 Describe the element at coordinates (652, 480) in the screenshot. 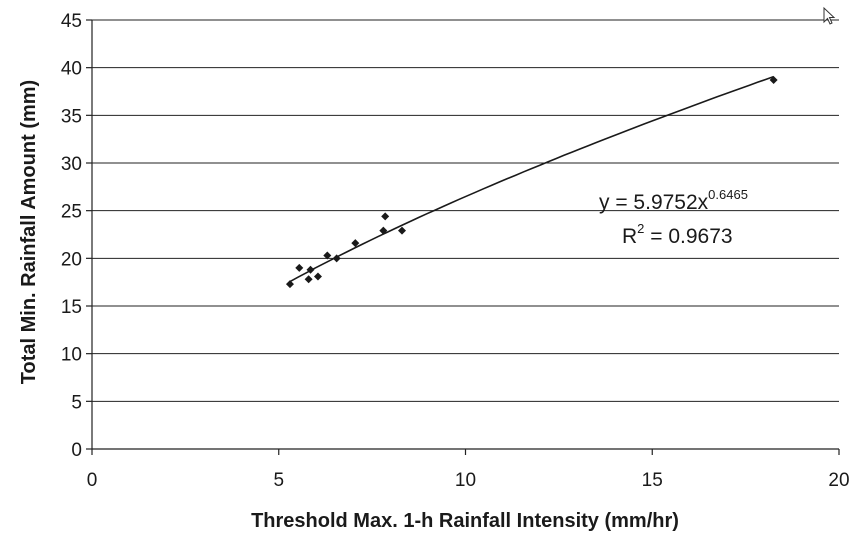

I see `x-tick-label-15: 15` at that location.